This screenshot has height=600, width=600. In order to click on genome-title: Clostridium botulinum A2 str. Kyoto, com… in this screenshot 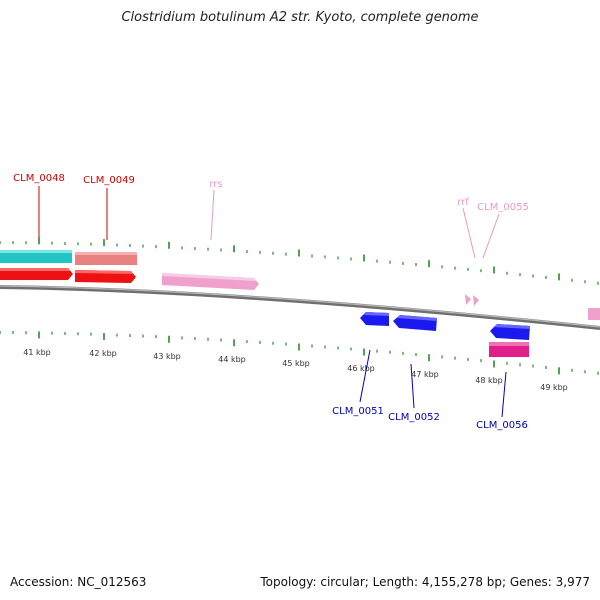, I will do `click(300, 17)`.